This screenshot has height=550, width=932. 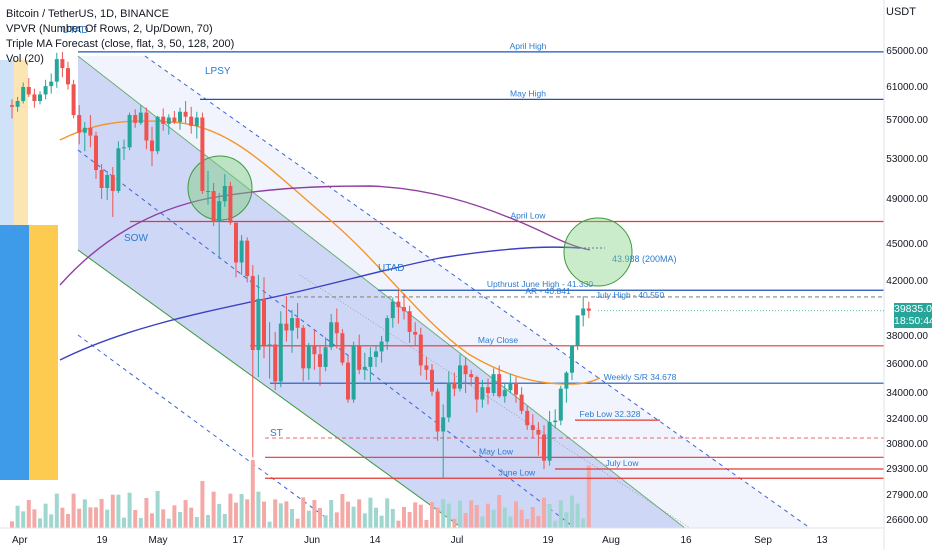 I want to click on date-tick-label: 19, so click(x=548, y=540).